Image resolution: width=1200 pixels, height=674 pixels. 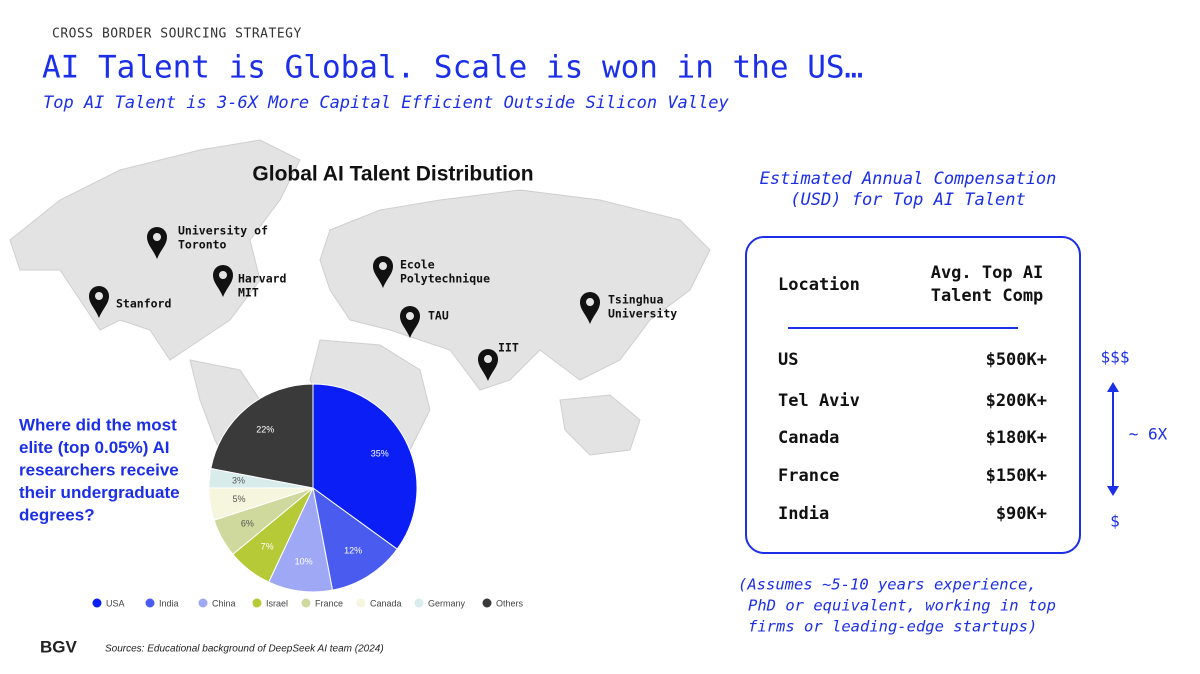 I want to click on comp-value: $150K+, so click(x=1016, y=476).